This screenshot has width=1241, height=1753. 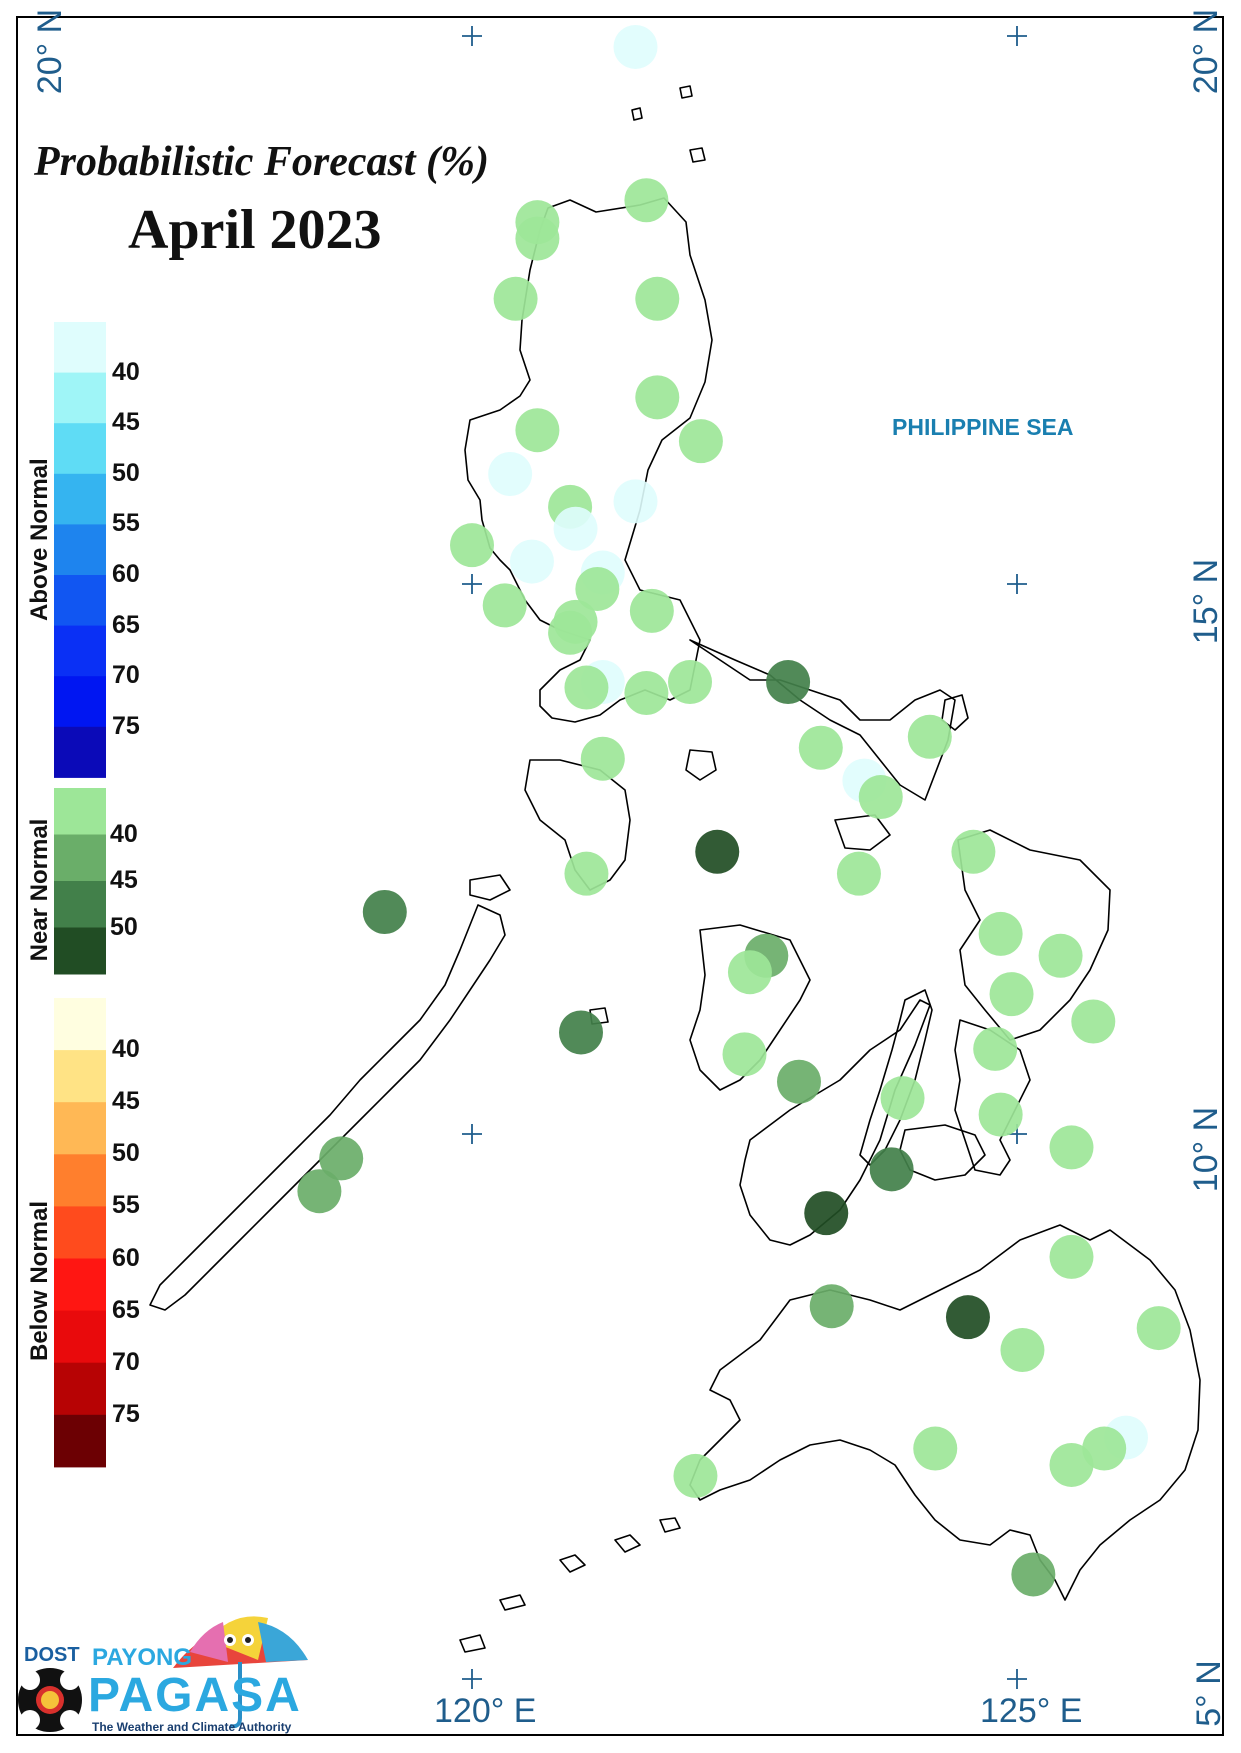 I want to click on lon-label-125e: 125° E, so click(x=1031, y=1711).